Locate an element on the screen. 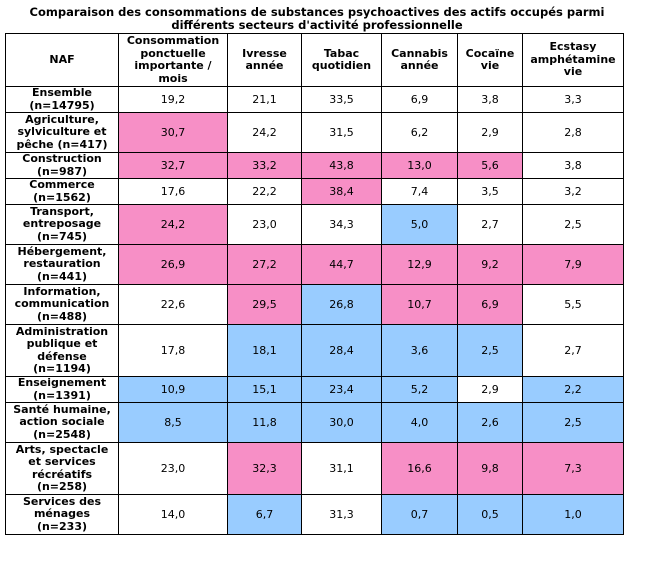 The width and height of the screenshot is (652, 568). value-cell: 26,8 is located at coordinates (341, 304).